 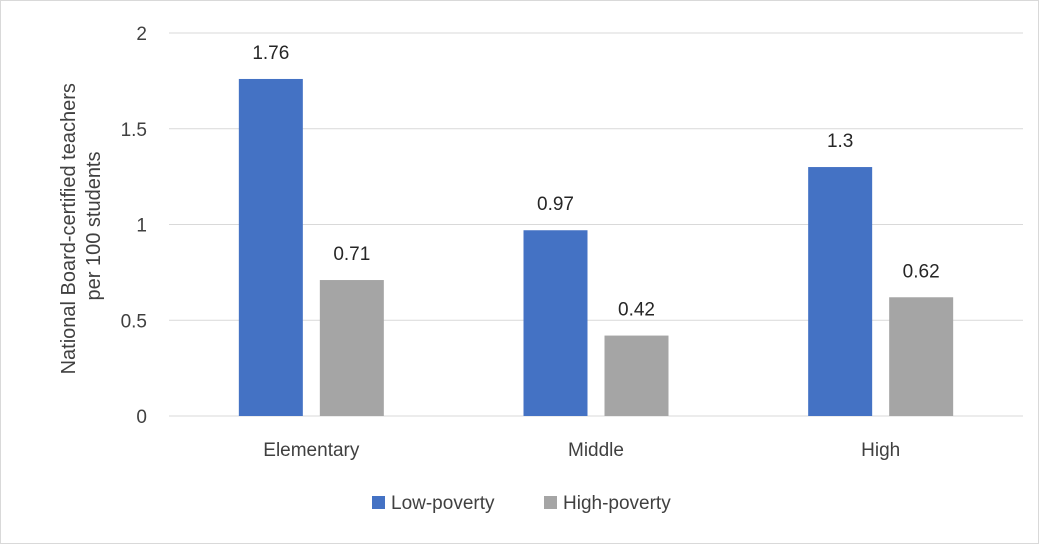 I want to click on x-category-label: Middle, so click(x=596, y=450).